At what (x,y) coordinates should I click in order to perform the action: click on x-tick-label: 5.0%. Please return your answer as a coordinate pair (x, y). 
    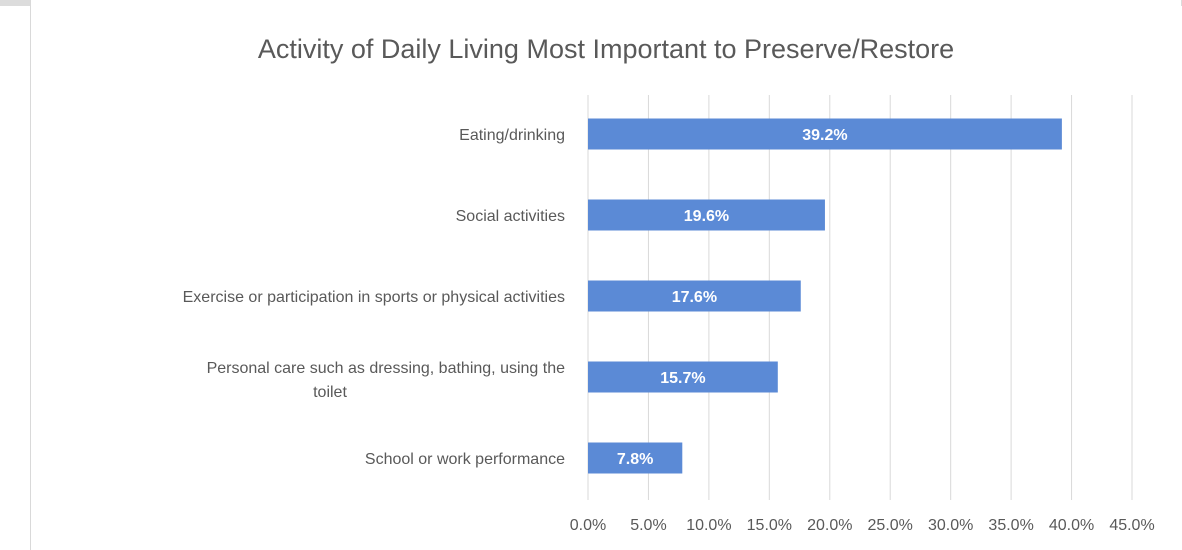
    Looking at the image, I should click on (648, 525).